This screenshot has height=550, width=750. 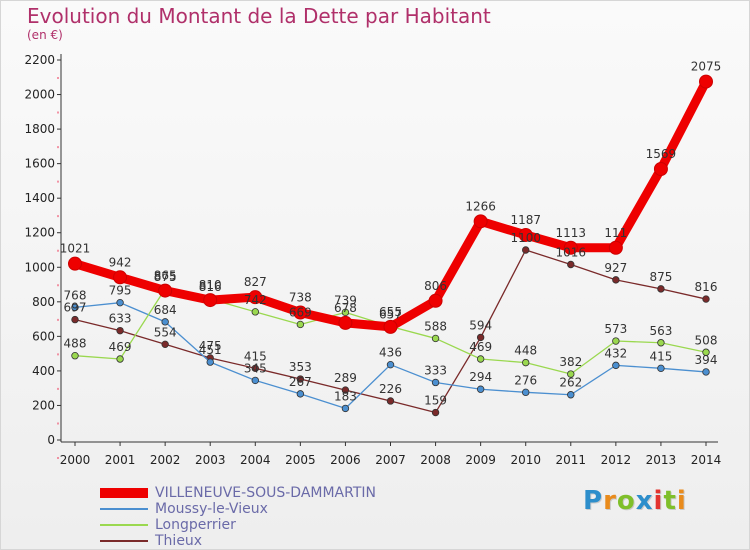 I want to click on data-label: 684, so click(x=165, y=310).